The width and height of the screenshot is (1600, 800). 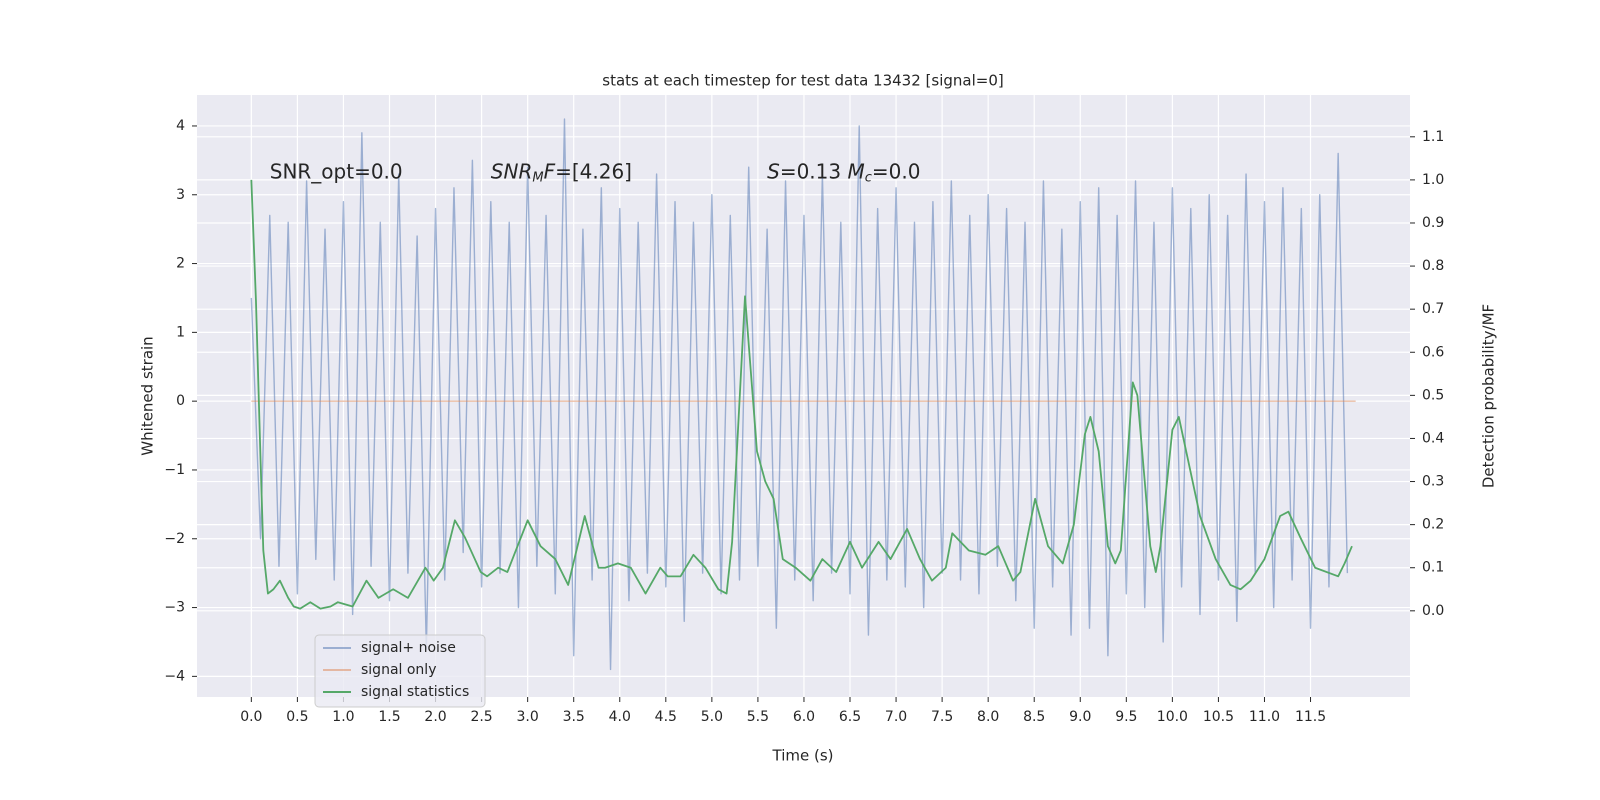 What do you see at coordinates (574, 717) in the screenshot?
I see `x-tick-label: 3.5` at bounding box center [574, 717].